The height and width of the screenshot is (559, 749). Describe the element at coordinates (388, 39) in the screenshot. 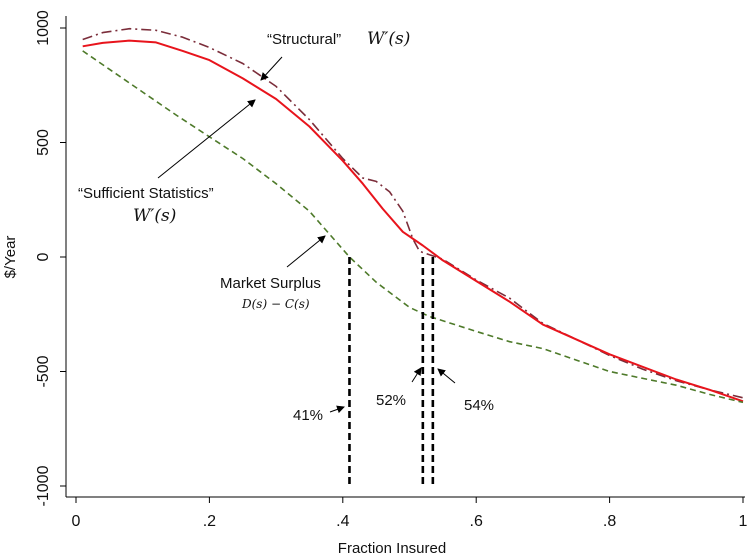

I see `structural-math: W′(s)` at that location.